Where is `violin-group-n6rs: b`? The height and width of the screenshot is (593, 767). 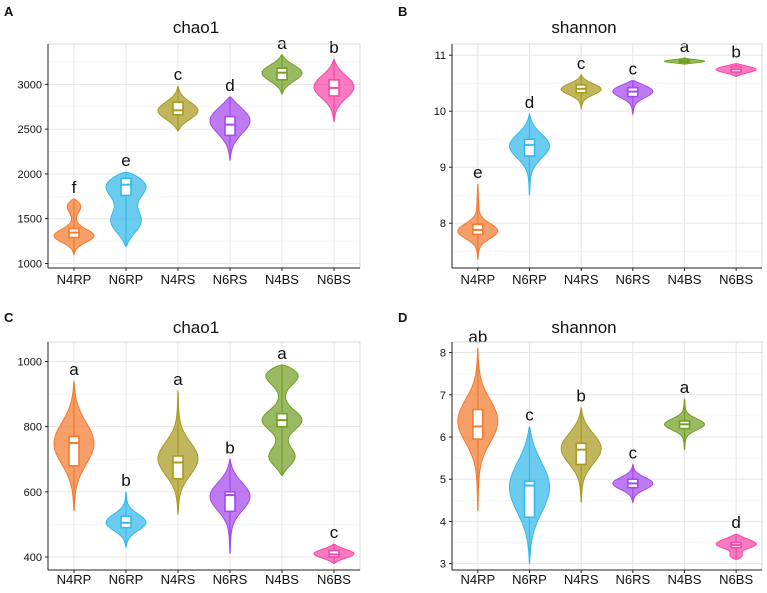 violin-group-n6rs: b is located at coordinates (230, 496).